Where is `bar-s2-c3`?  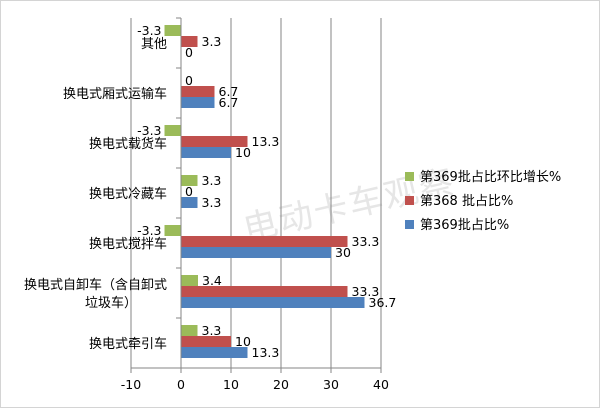 bar-s2-c3 is located at coordinates (189, 202).